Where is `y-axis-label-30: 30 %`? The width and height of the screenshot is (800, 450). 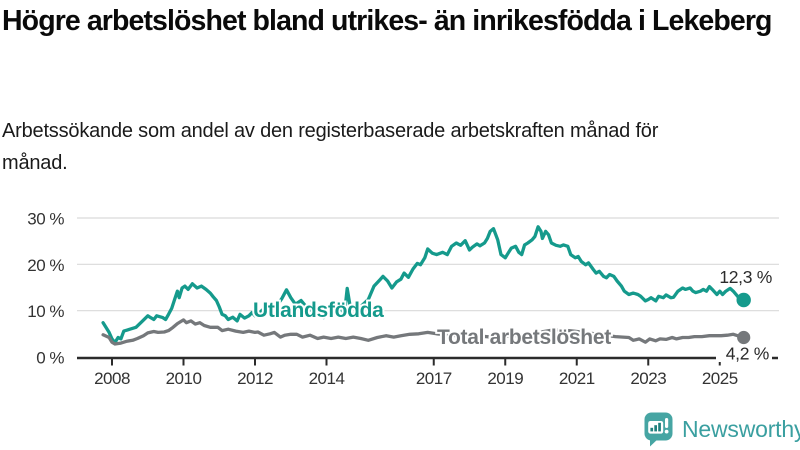
y-axis-label-30: 30 % is located at coordinates (45, 219).